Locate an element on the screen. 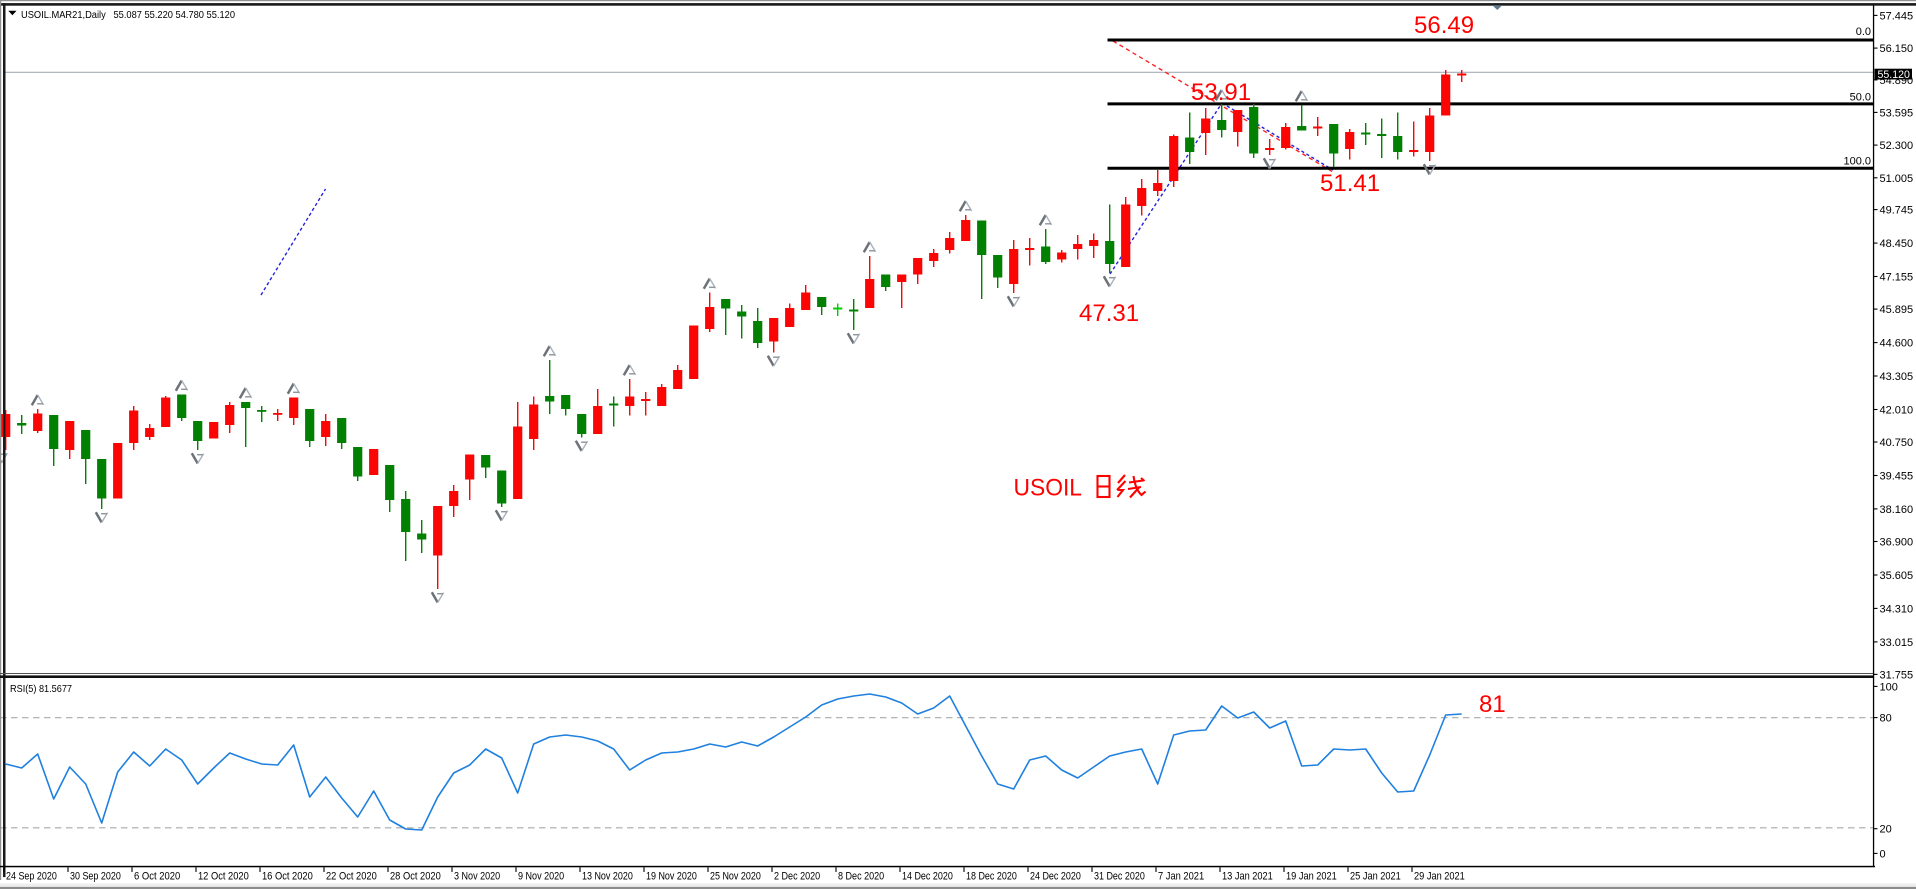 The width and height of the screenshot is (1916, 889). svg-text: USOIL is located at coordinates (1048, 488).